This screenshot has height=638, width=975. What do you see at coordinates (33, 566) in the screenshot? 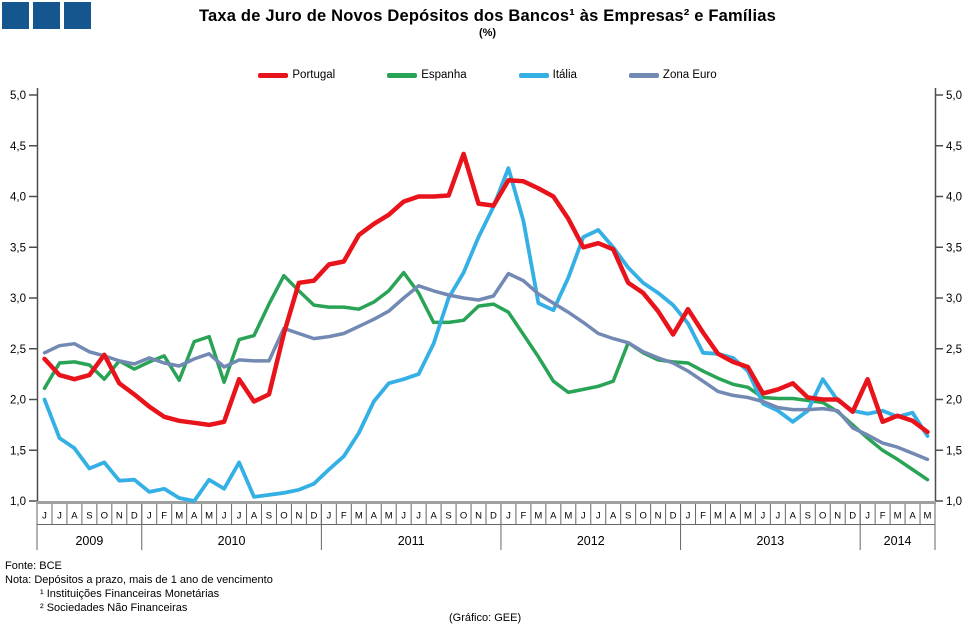
I see `source-note: Fonte: BCE` at bounding box center [33, 566].